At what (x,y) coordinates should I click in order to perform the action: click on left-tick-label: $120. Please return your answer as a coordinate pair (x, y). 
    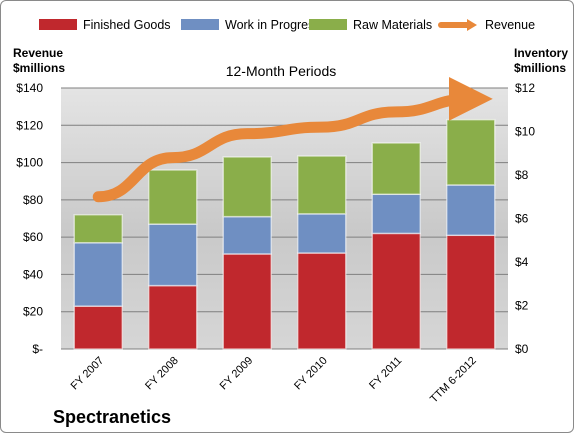
    Looking at the image, I should click on (29, 125).